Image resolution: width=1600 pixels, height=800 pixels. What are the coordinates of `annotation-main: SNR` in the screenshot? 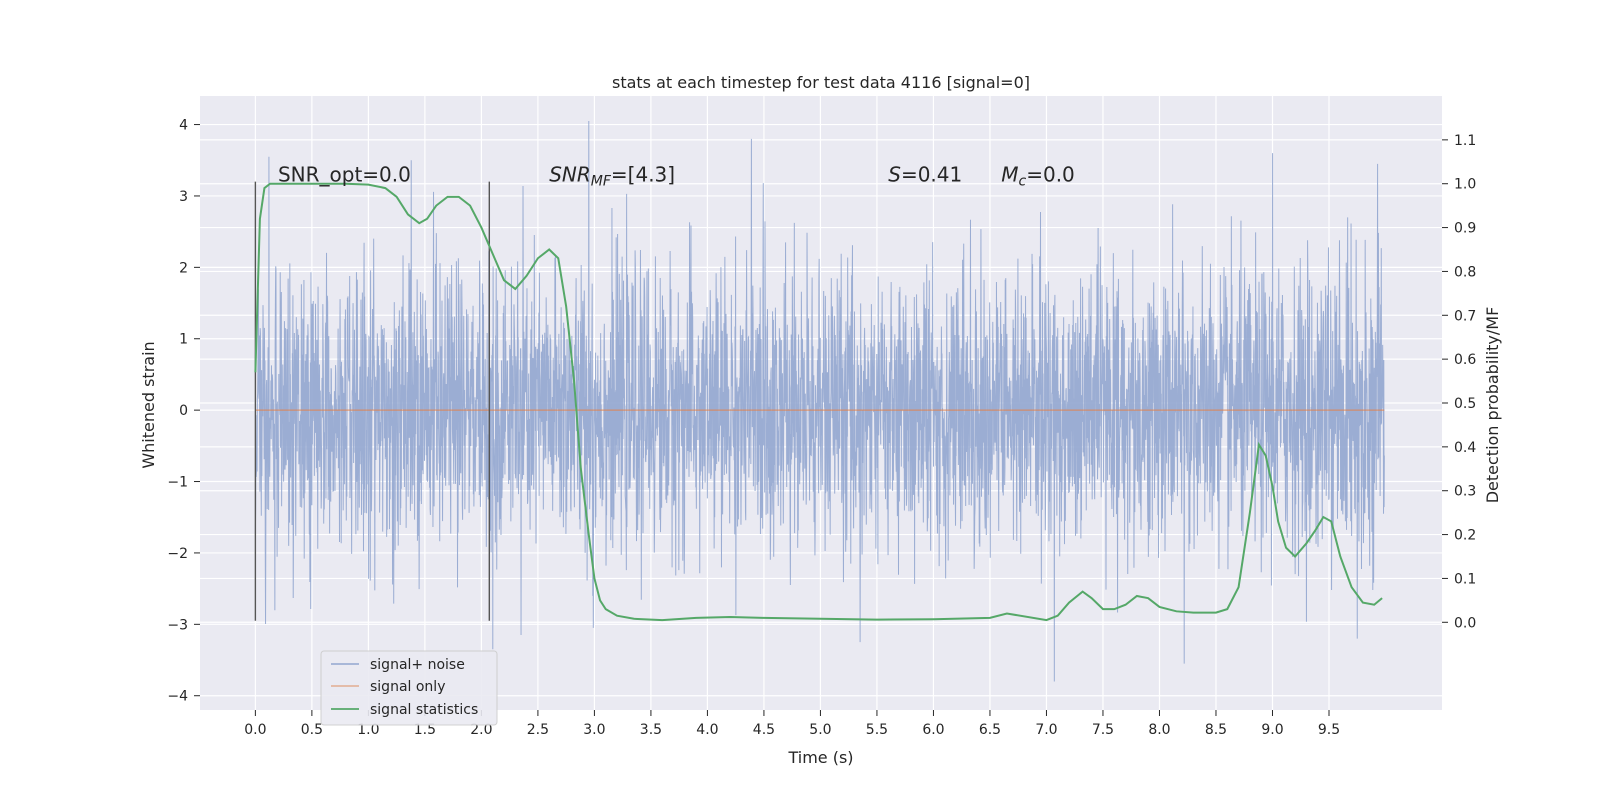 It's located at (570, 175).